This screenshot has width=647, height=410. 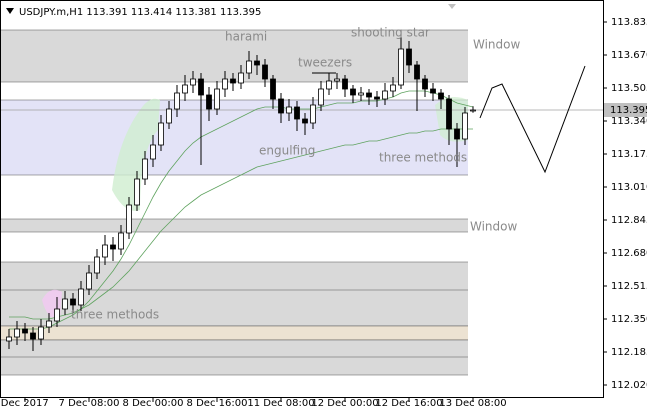 I want to click on x-tick-label: 12 Dec 00:00, so click(x=344, y=403).